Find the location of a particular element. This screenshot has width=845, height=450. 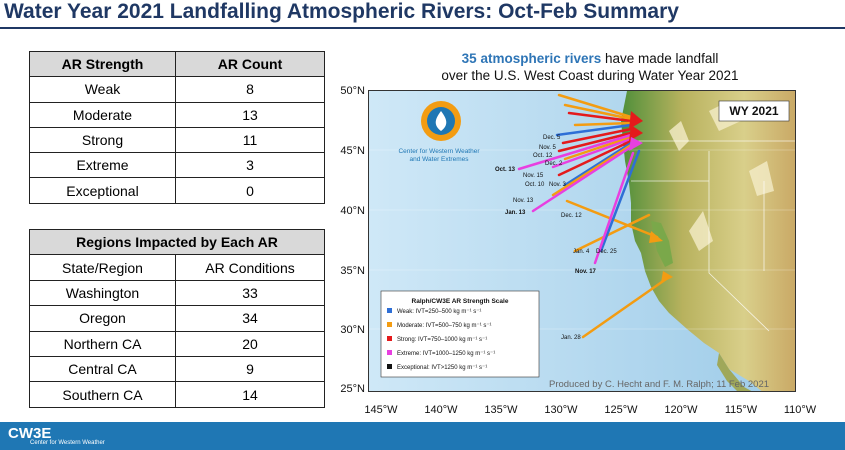

table-row: Southern CA 14 is located at coordinates (177, 394).